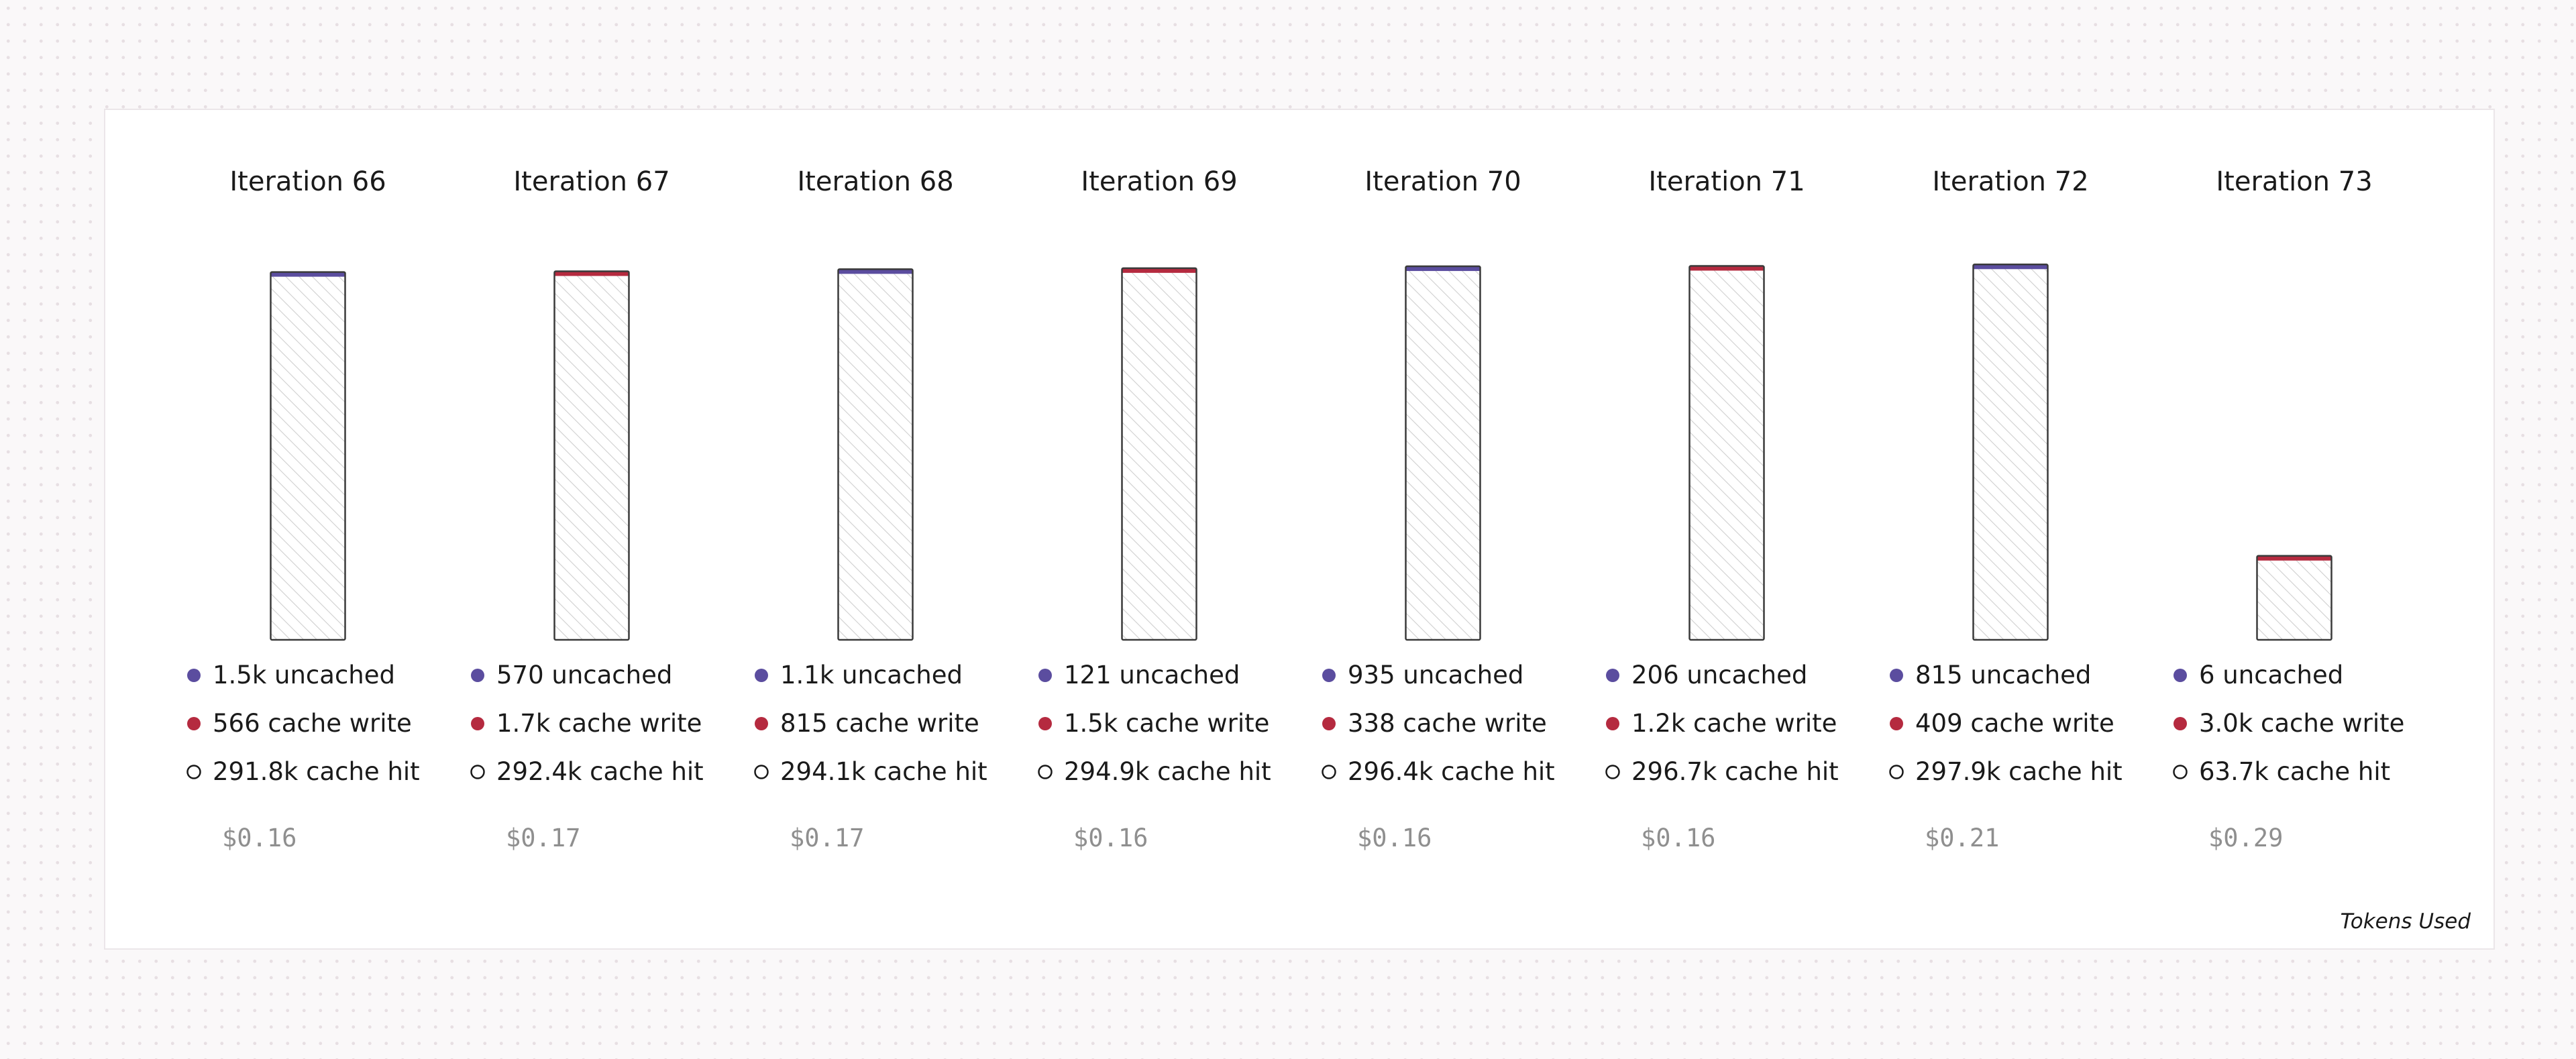 The width and height of the screenshot is (2576, 1059). What do you see at coordinates (316, 771) in the screenshot?
I see `legend-cache-hit: 291.8k cache hit` at bounding box center [316, 771].